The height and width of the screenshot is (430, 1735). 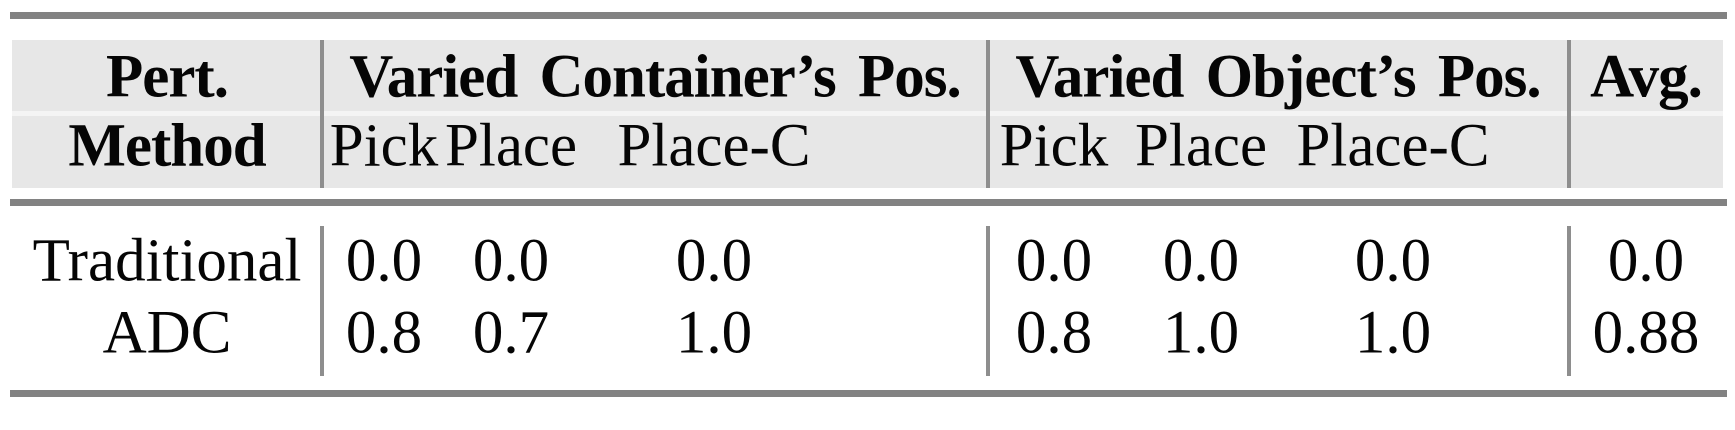 I want to click on table-top-rule, so click(x=868, y=15).